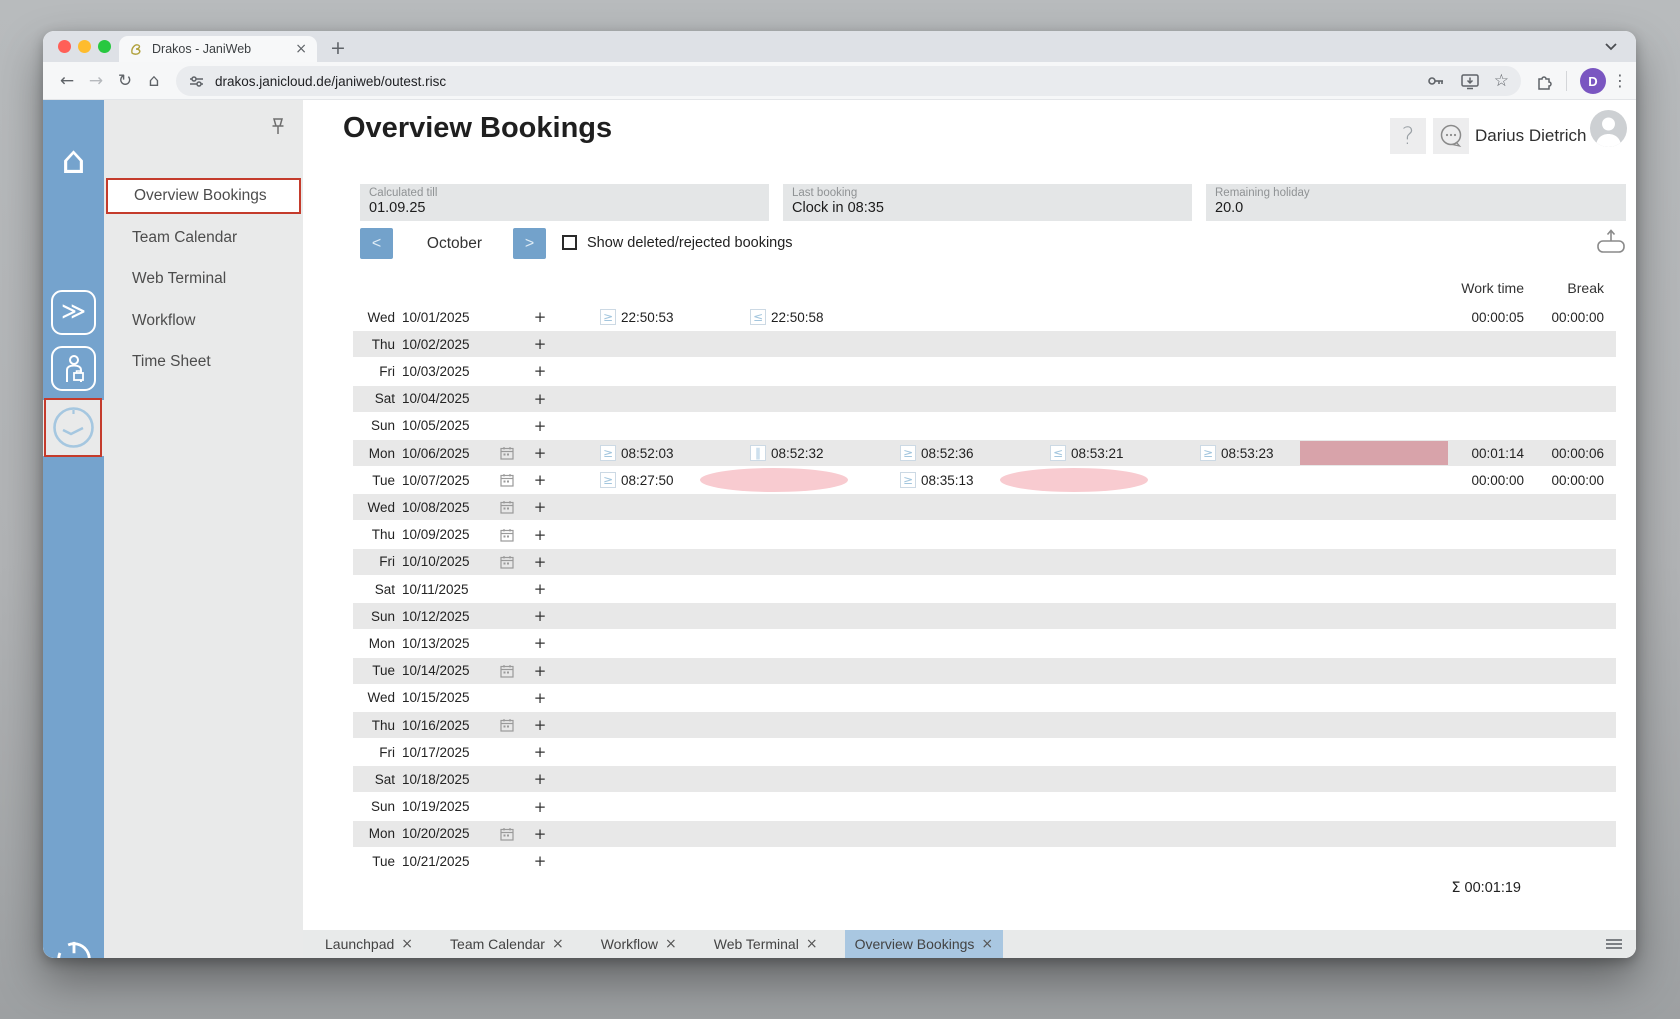 Image resolution: width=1680 pixels, height=1019 pixels. What do you see at coordinates (73, 312) in the screenshot?
I see `web-terminal-icon: ≫` at bounding box center [73, 312].